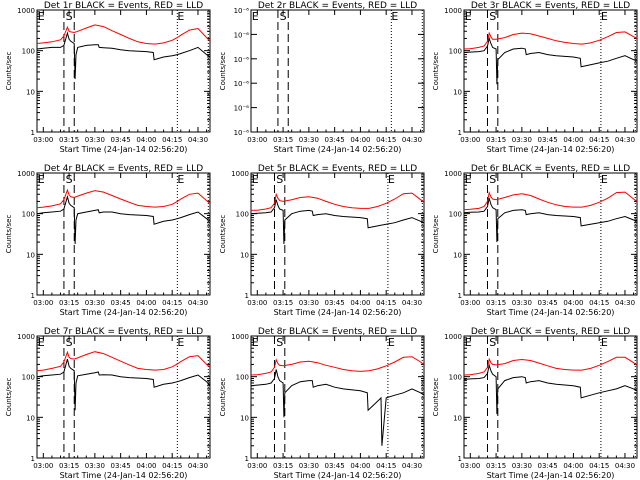 The height and width of the screenshot is (480, 640). I want to click on panel-title: Det 6r BLACK = Events, RED = LLD, so click(550, 169).